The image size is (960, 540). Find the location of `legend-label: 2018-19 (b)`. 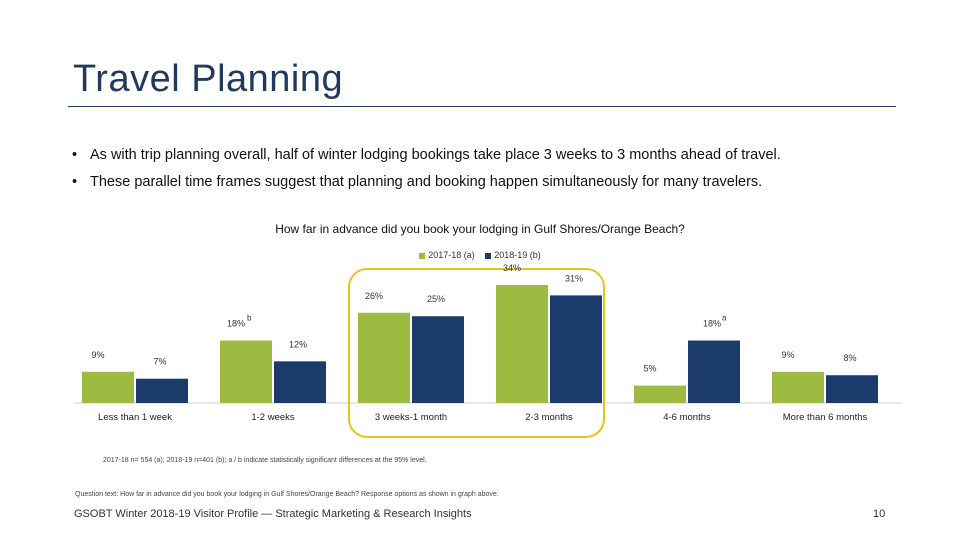

legend-label: 2018-19 (b) is located at coordinates (517, 255).